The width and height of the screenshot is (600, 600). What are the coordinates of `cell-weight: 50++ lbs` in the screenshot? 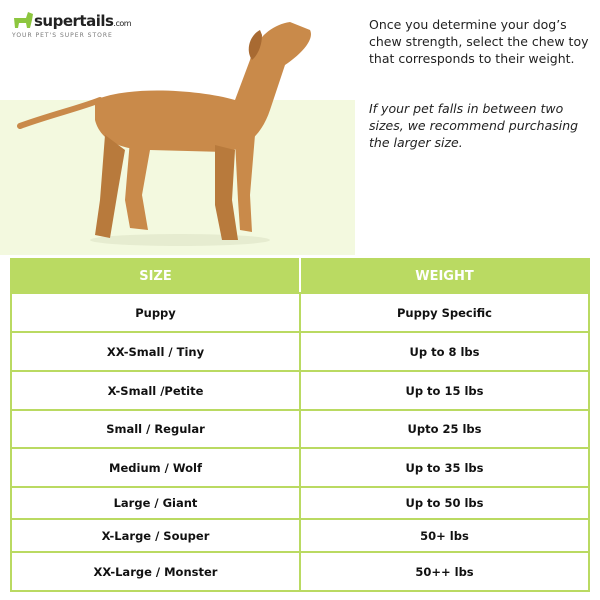 It's located at (444, 571).